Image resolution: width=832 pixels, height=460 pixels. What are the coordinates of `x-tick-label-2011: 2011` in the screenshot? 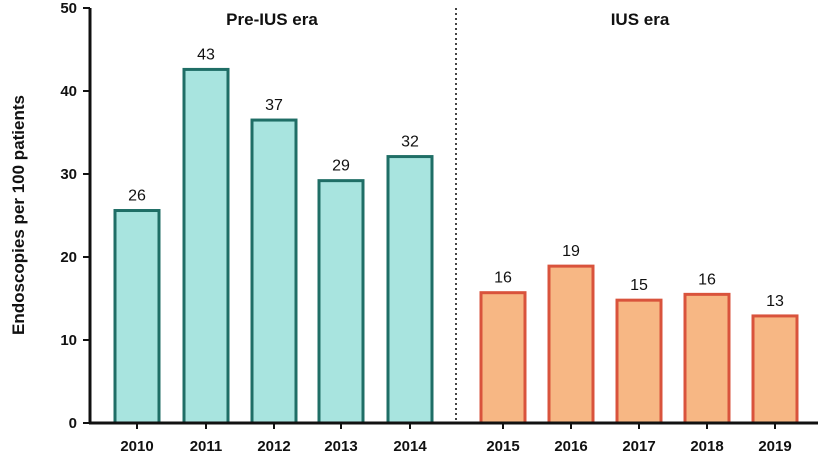 It's located at (206, 446).